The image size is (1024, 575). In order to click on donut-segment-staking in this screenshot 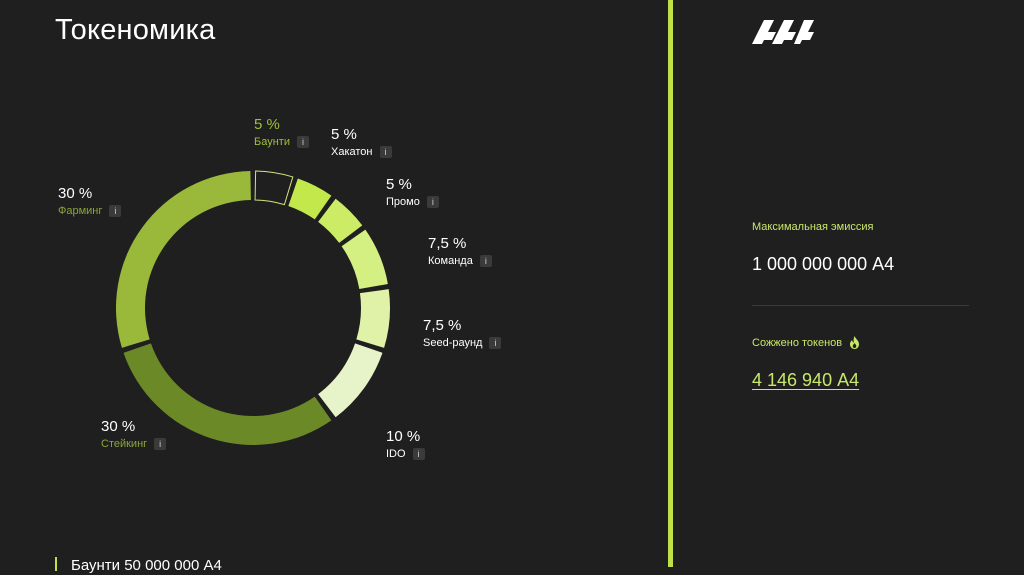, I will do `click(227, 394)`.